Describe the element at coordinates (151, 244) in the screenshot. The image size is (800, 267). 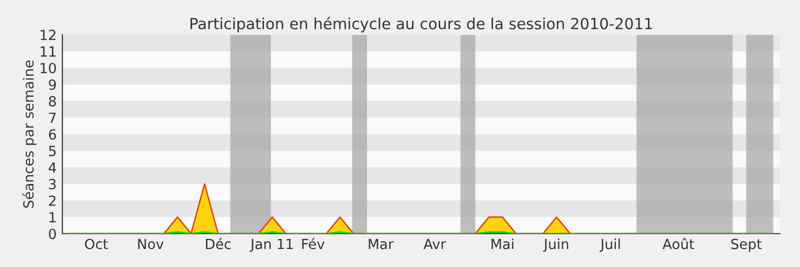
I see `x-tick-label: Nov` at that location.